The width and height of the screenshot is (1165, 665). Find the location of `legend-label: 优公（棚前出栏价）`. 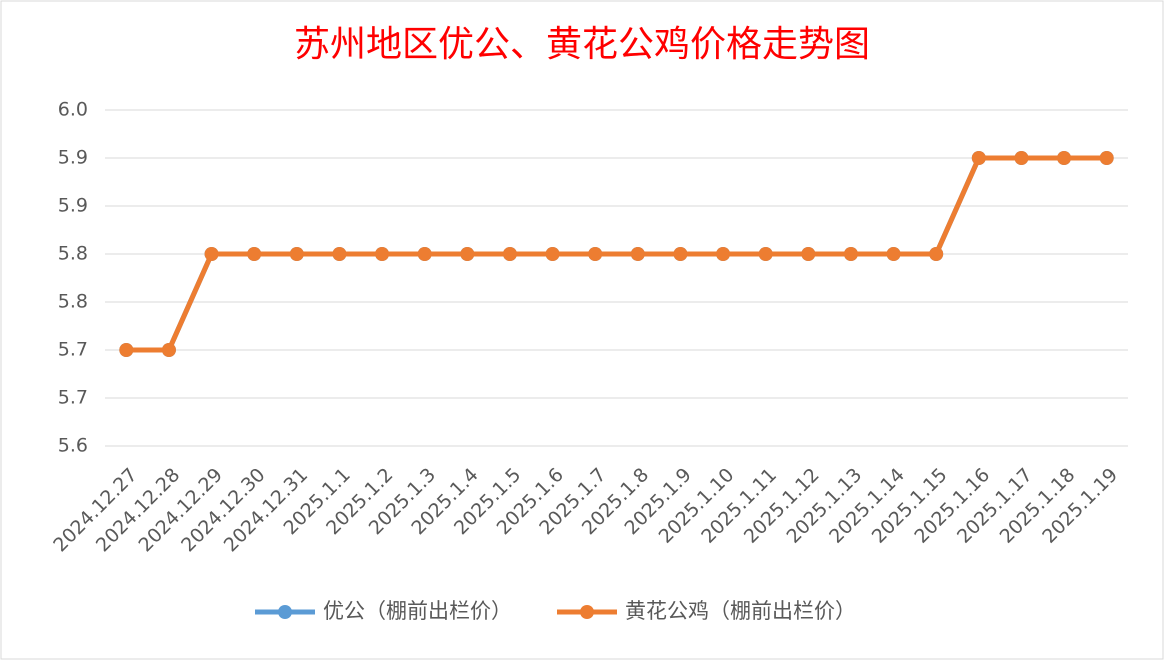

legend-label: 优公（棚前出栏价） is located at coordinates (417, 611).